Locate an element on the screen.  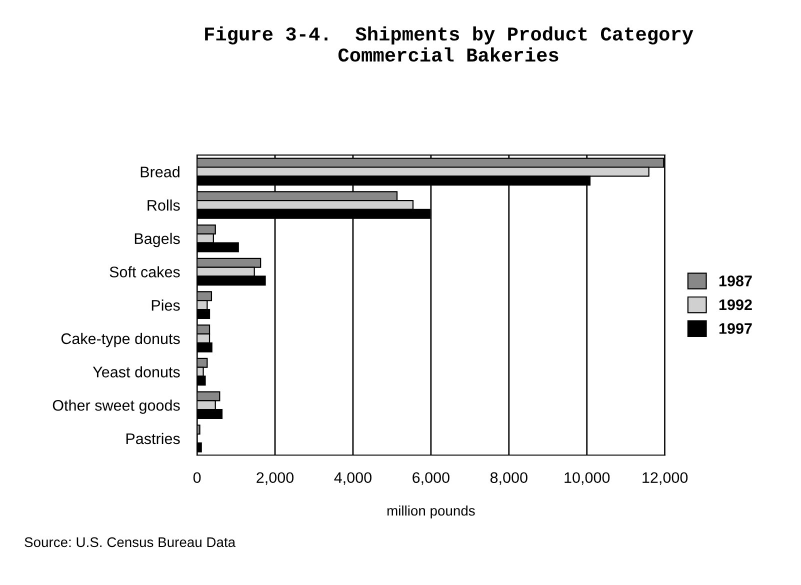
y-tick-label: Soft cakes is located at coordinates (145, 272).